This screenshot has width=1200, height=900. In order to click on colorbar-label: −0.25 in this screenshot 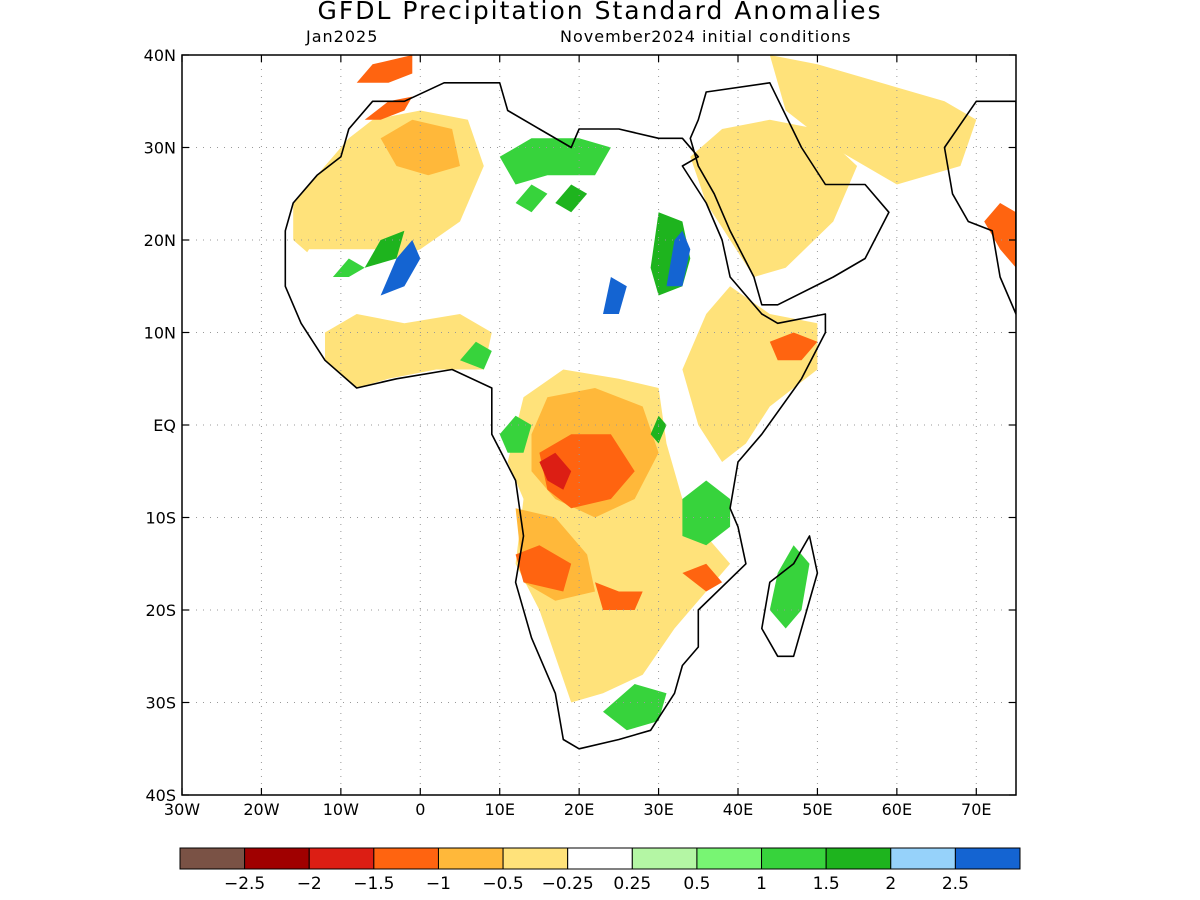, I will do `click(568, 884)`.